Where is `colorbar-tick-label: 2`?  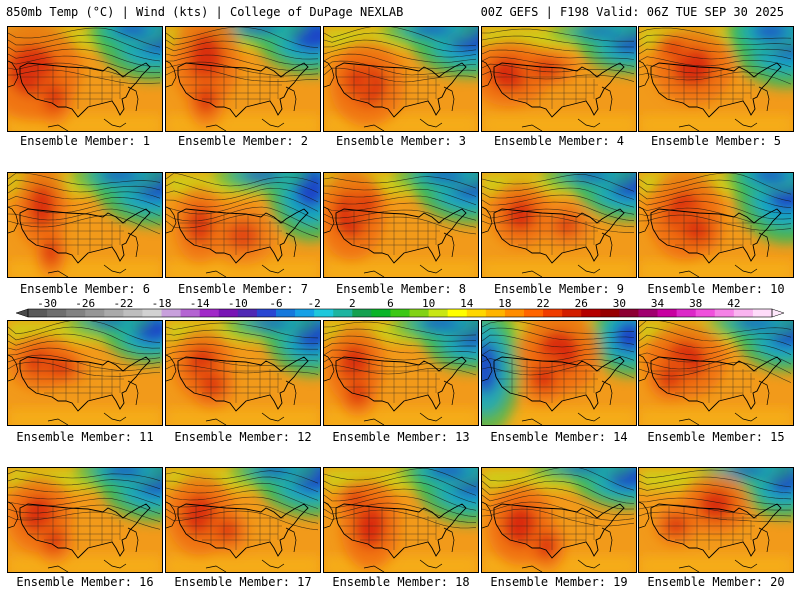
colorbar-tick-label: 2 is located at coordinates (352, 304).